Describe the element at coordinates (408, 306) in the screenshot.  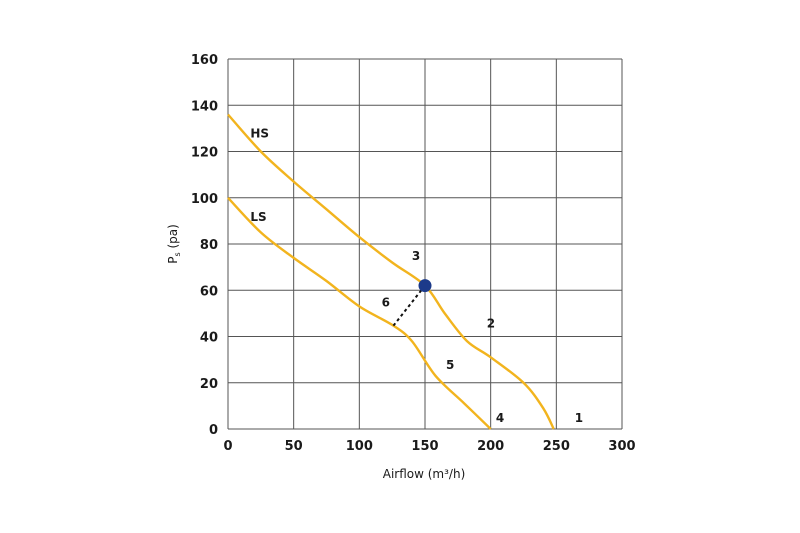
I see `dashed-leader-line` at that location.